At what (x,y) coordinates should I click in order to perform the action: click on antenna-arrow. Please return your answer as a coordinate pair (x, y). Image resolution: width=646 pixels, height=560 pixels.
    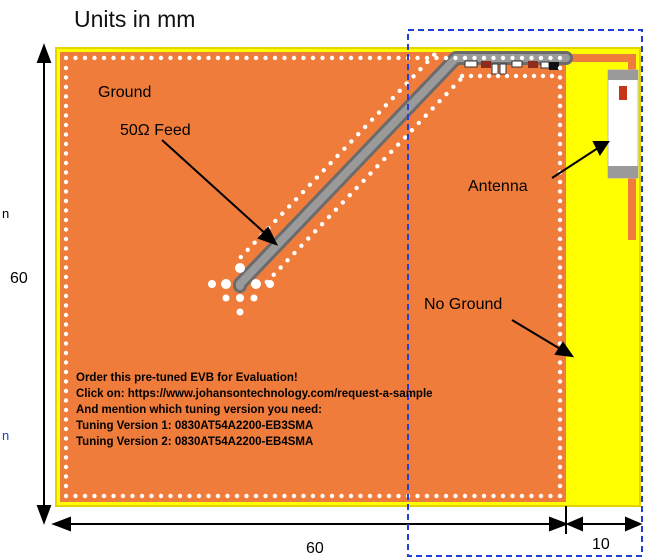
    Looking at the image, I should click on (580, 160).